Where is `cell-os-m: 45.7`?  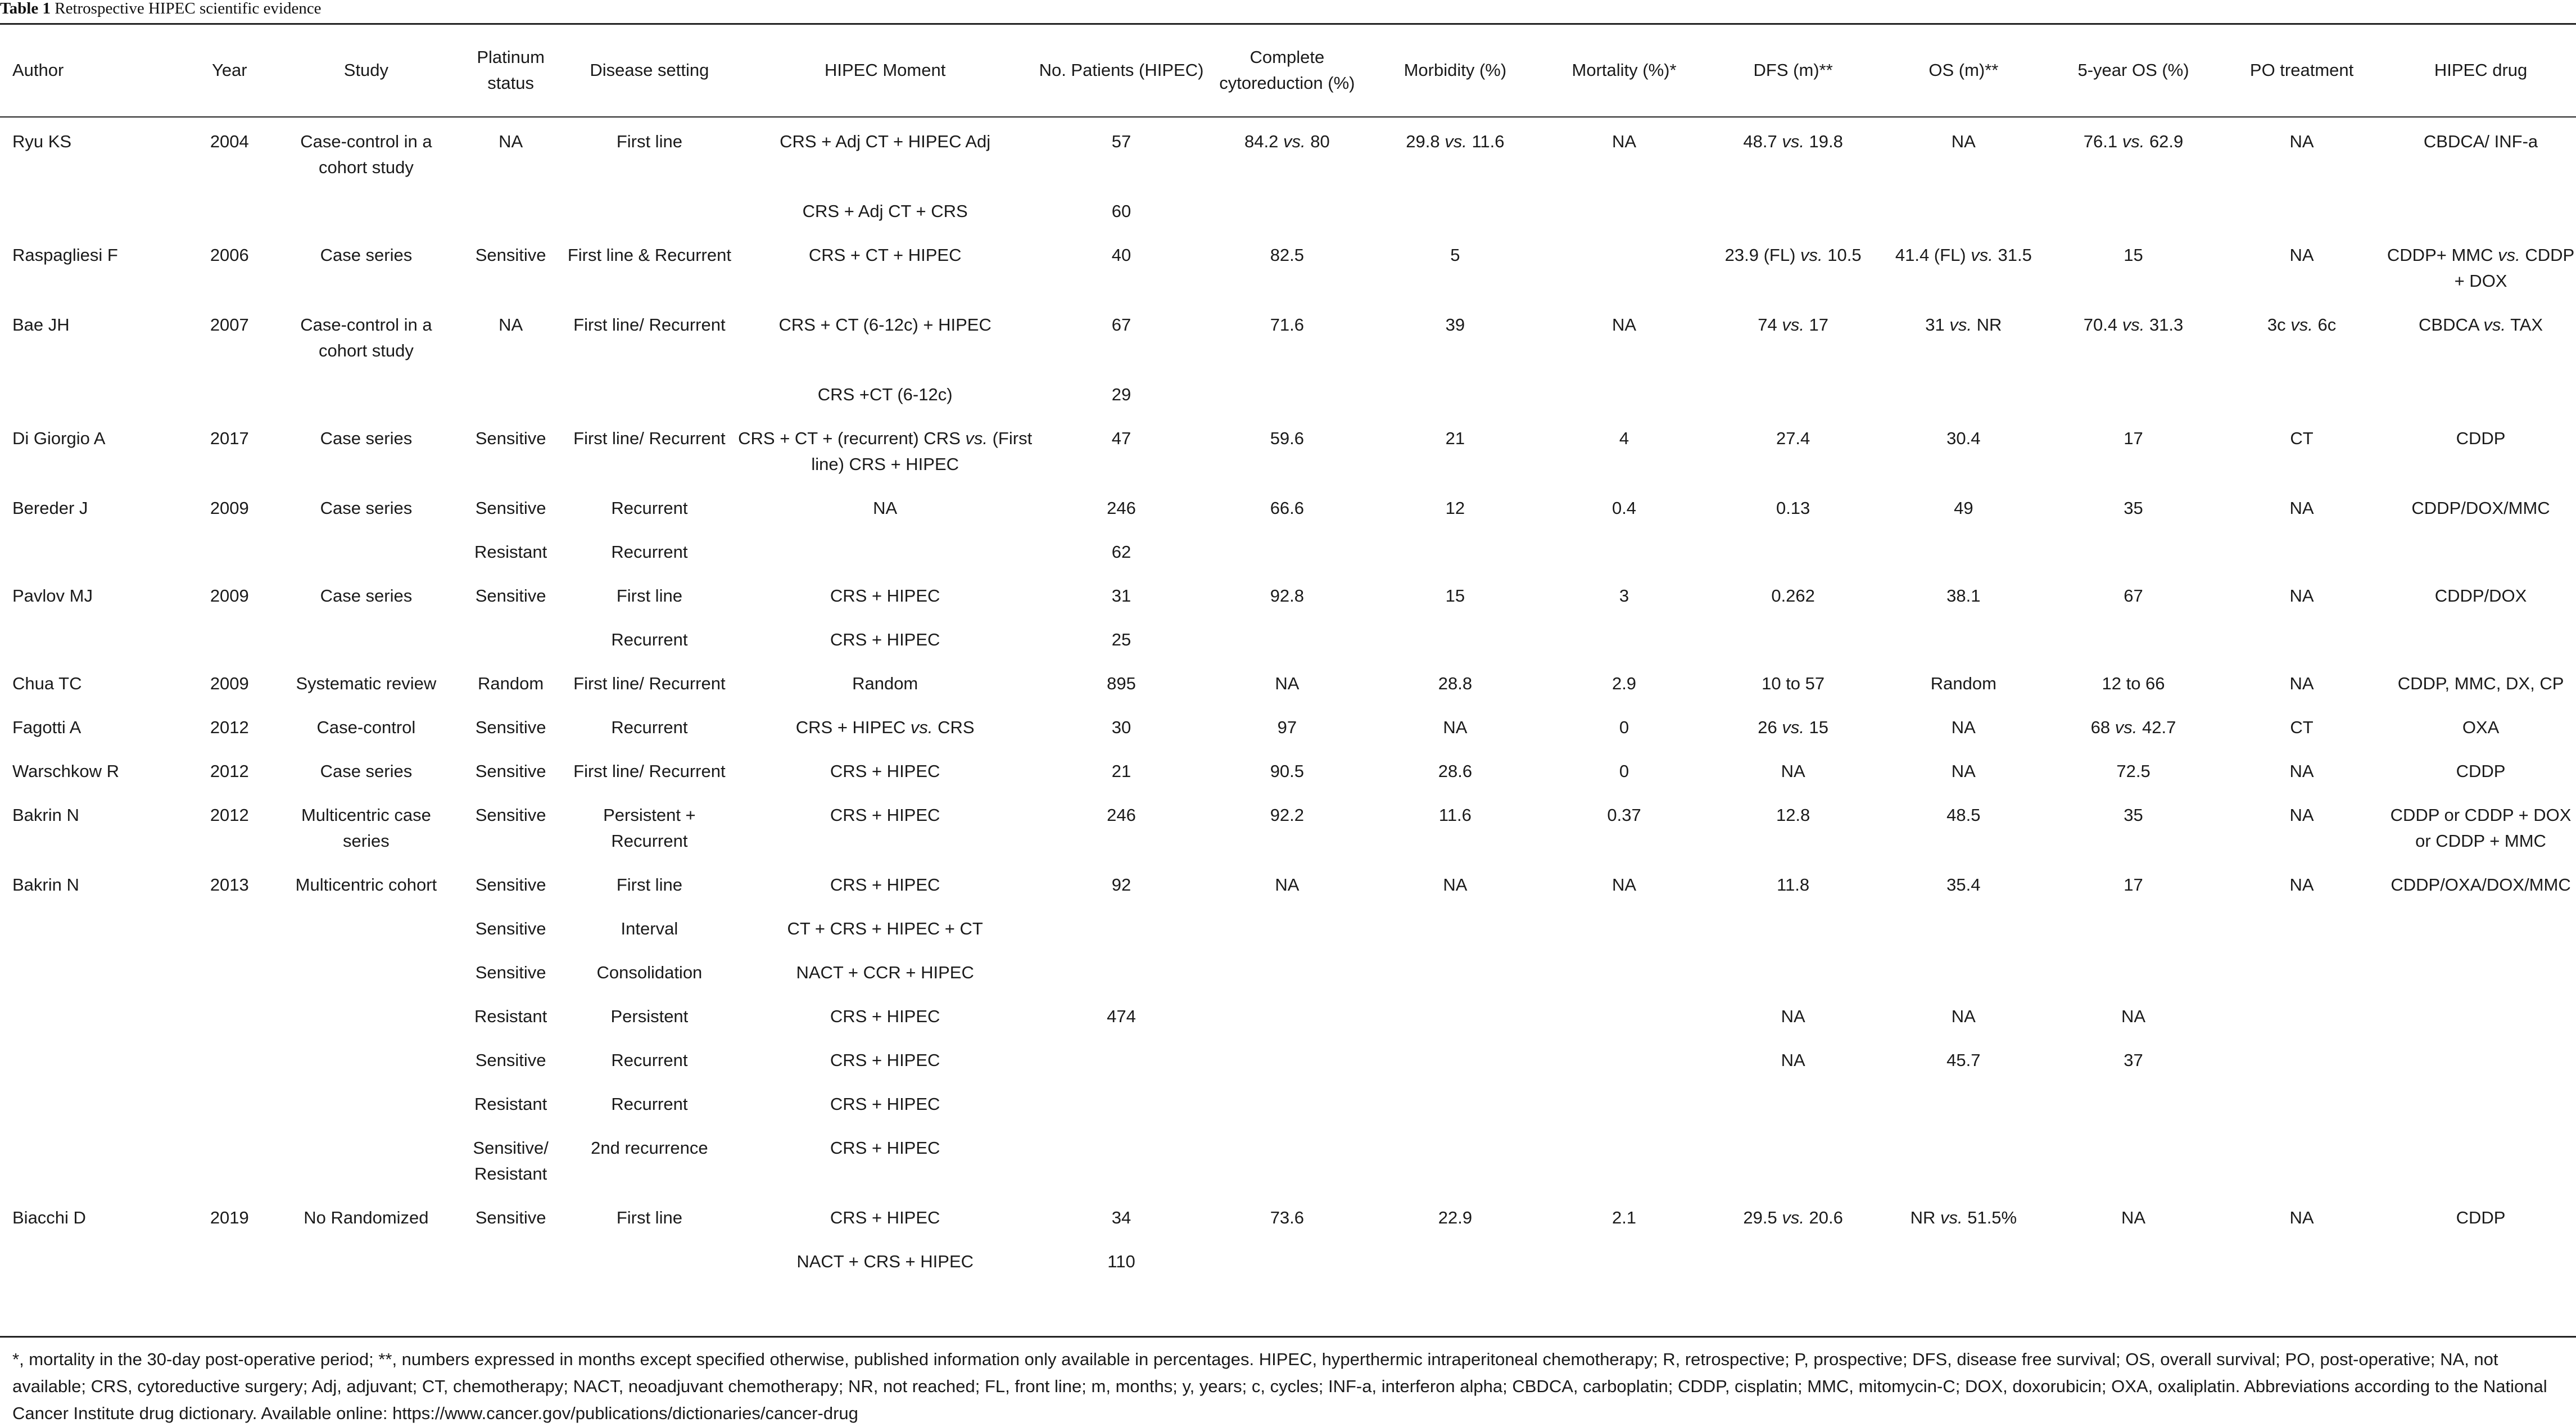
cell-os-m: 45.7 is located at coordinates (1963, 1060).